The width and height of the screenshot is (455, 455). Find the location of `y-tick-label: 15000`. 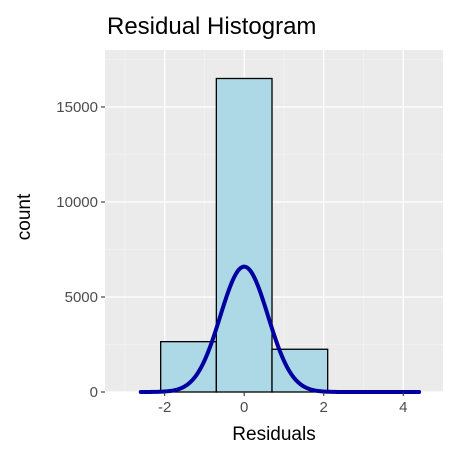

y-tick-label: 15000 is located at coordinates (77, 107).